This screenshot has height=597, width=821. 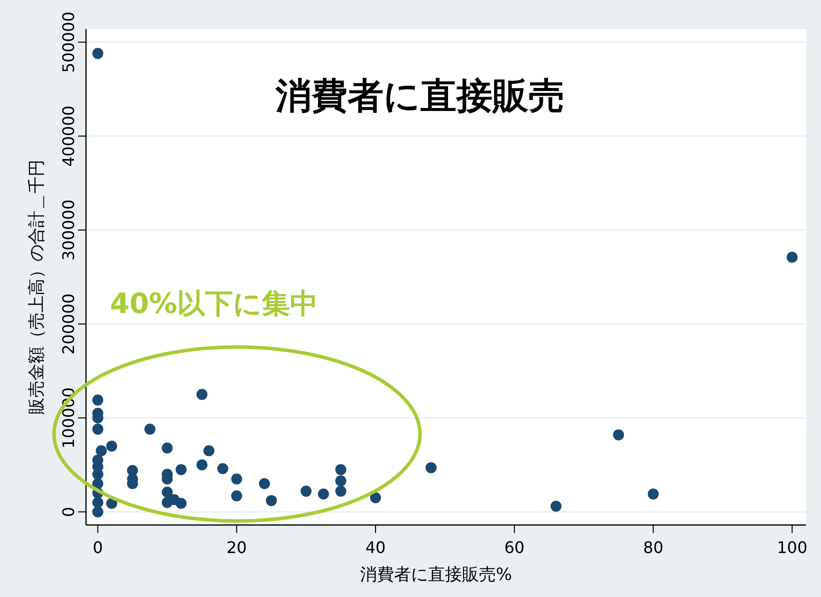 I want to click on x-tick-label: 100, so click(x=792, y=547).